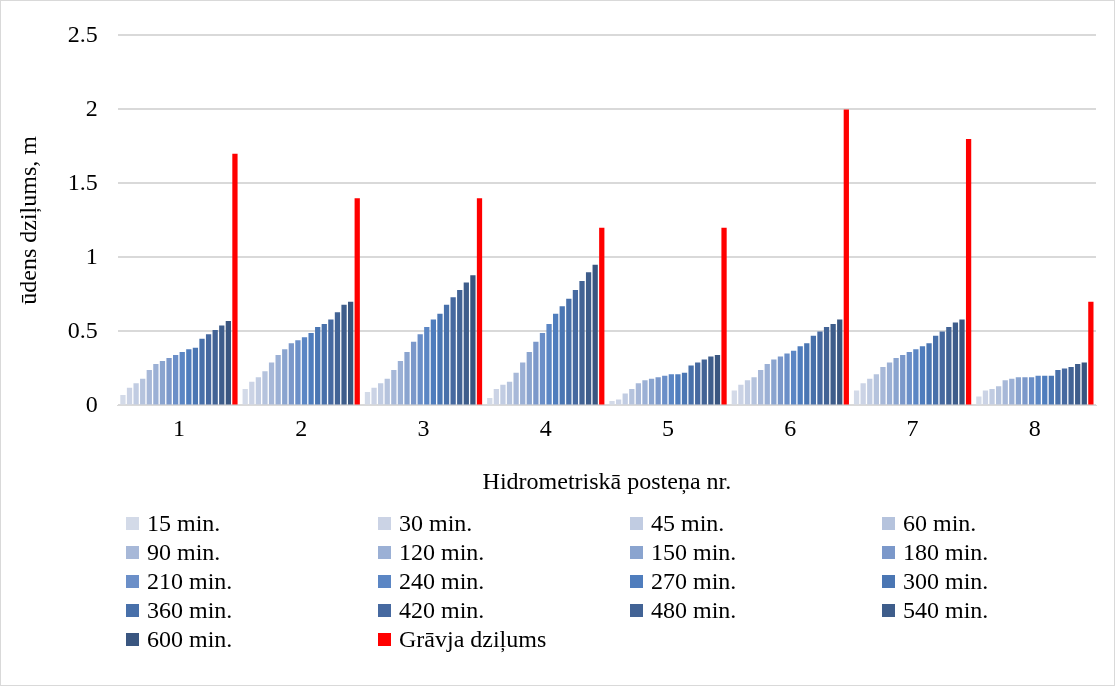 The height and width of the screenshot is (686, 1115). What do you see at coordinates (91, 107) in the screenshot?
I see `y-tick-label: 2` at bounding box center [91, 107].